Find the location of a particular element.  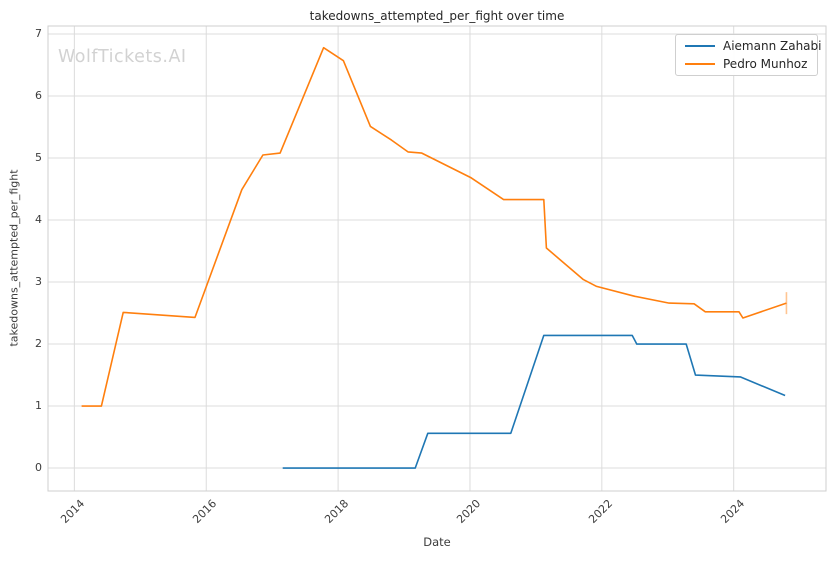

y-axis-label: takedowns_attempted_per_fight is located at coordinates (14, 258).